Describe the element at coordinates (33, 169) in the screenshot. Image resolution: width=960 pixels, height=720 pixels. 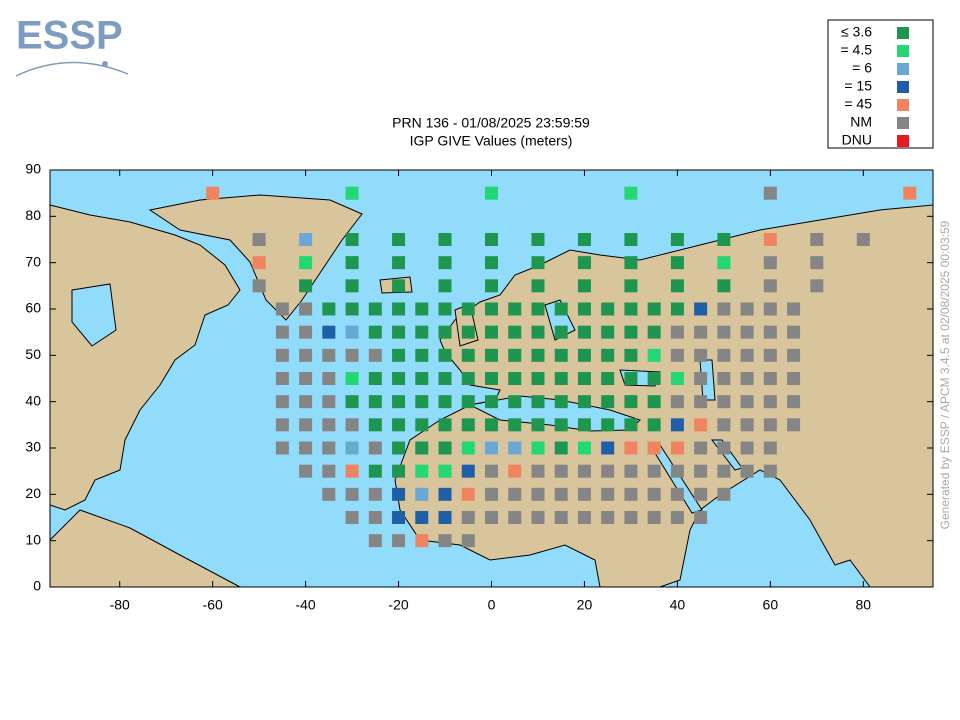
I see `y-tick-label: 90` at that location.